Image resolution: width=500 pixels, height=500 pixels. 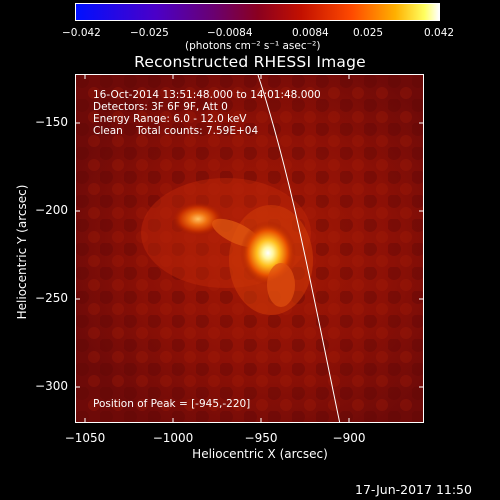 What do you see at coordinates (207, 95) in the screenshot?
I see `time-range: 16-Oct-2014 13:51:48.000 to 14:01:48.000` at bounding box center [207, 95].